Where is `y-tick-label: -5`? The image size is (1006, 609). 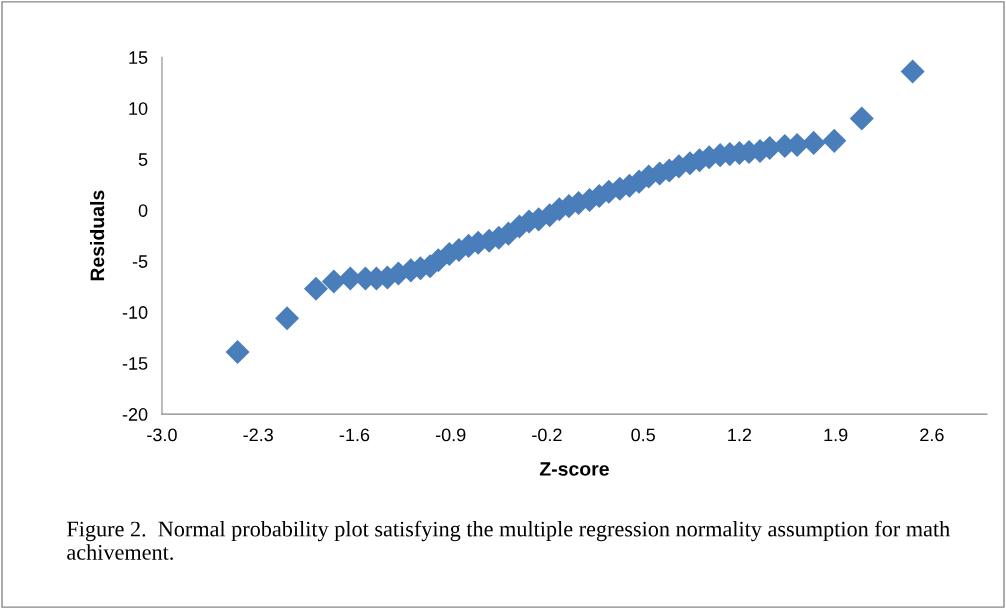
y-tick-label: -5 is located at coordinates (140, 261).